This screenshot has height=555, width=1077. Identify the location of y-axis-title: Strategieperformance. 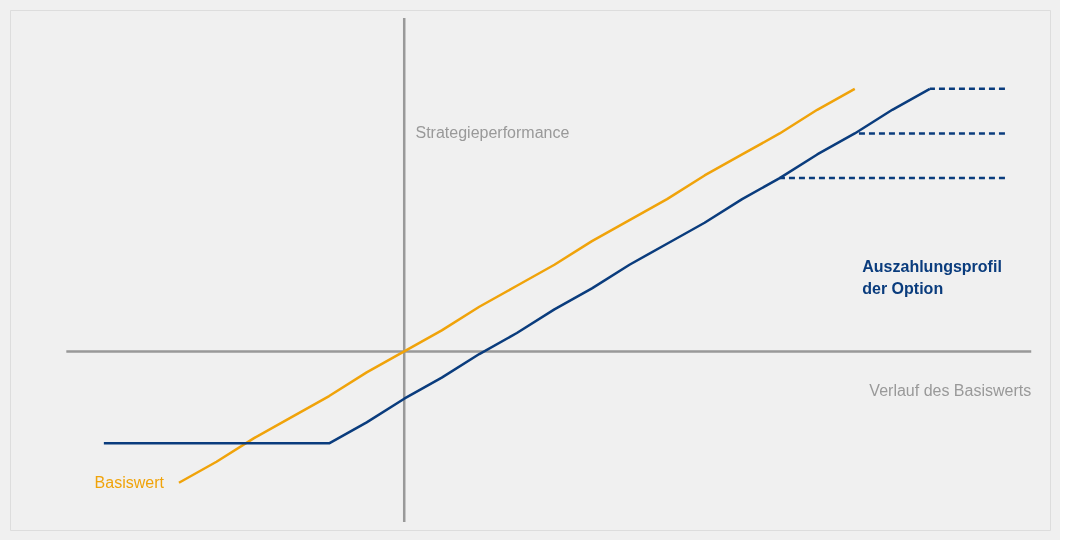
(492, 133).